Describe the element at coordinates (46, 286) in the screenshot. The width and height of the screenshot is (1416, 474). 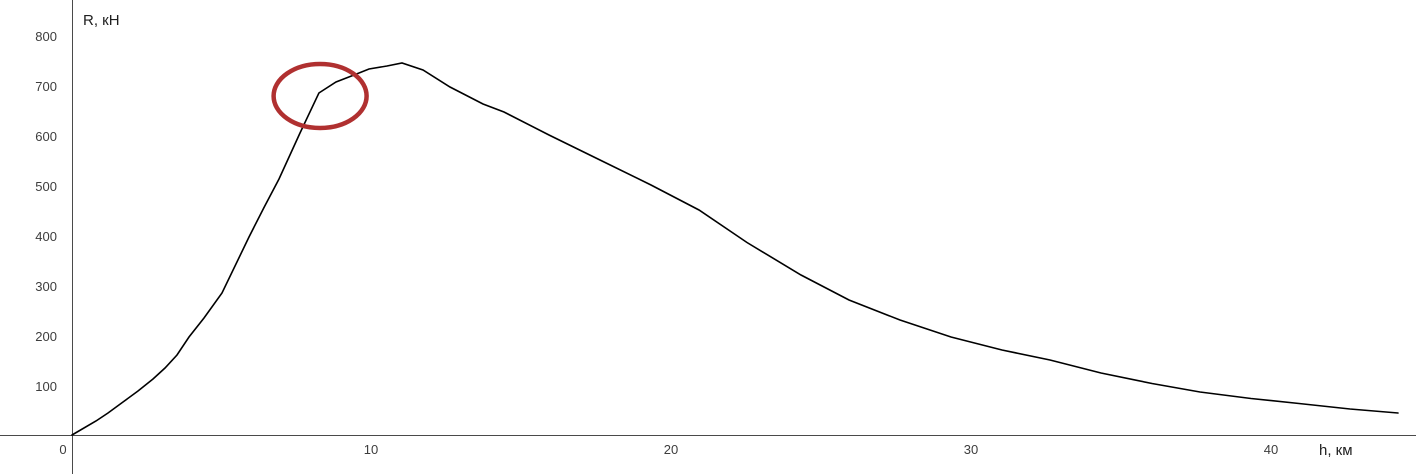
I see `y-tick-label: 300` at that location.